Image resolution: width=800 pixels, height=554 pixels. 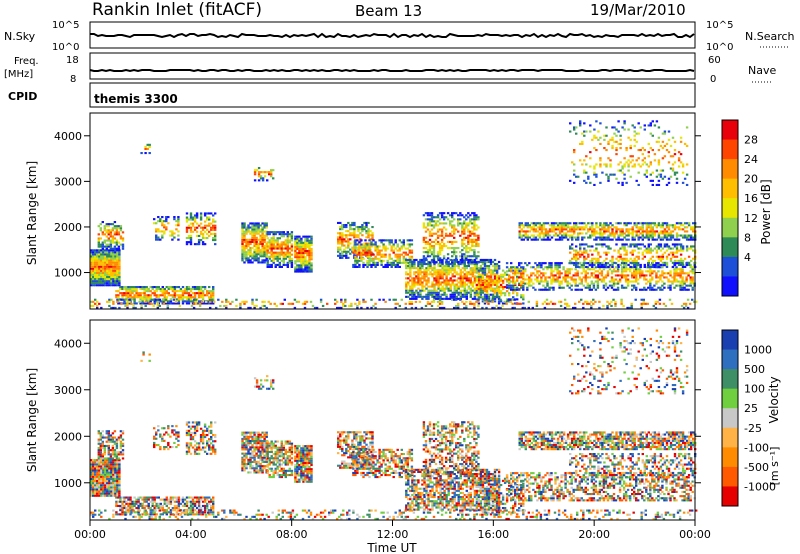 I want to click on nsky-label: N.Sky, so click(x=20, y=36).